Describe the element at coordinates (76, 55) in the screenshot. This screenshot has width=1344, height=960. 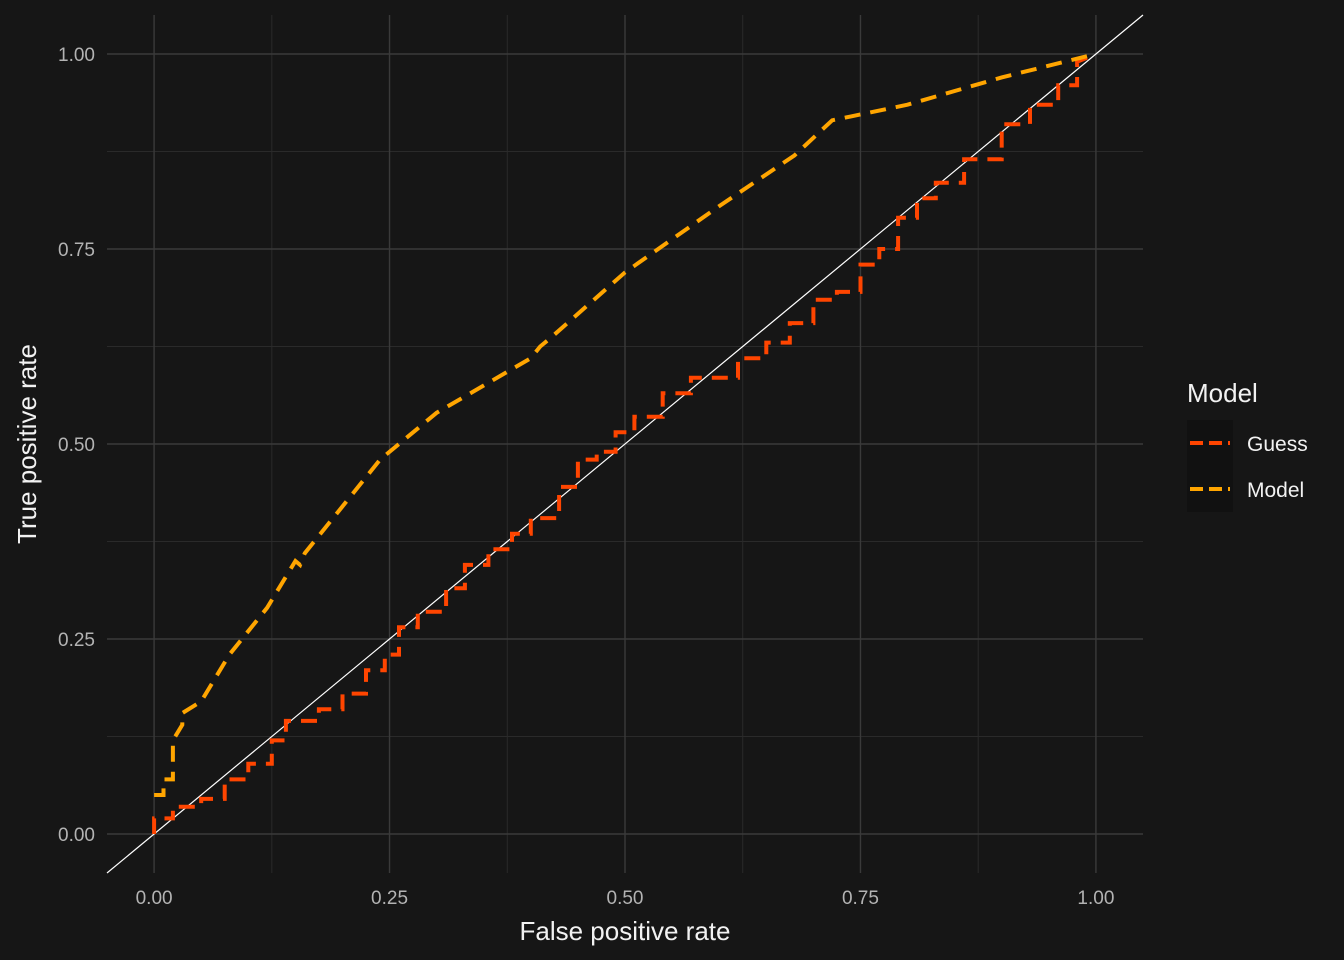
I see `y-tick-label: 1.00` at that location.